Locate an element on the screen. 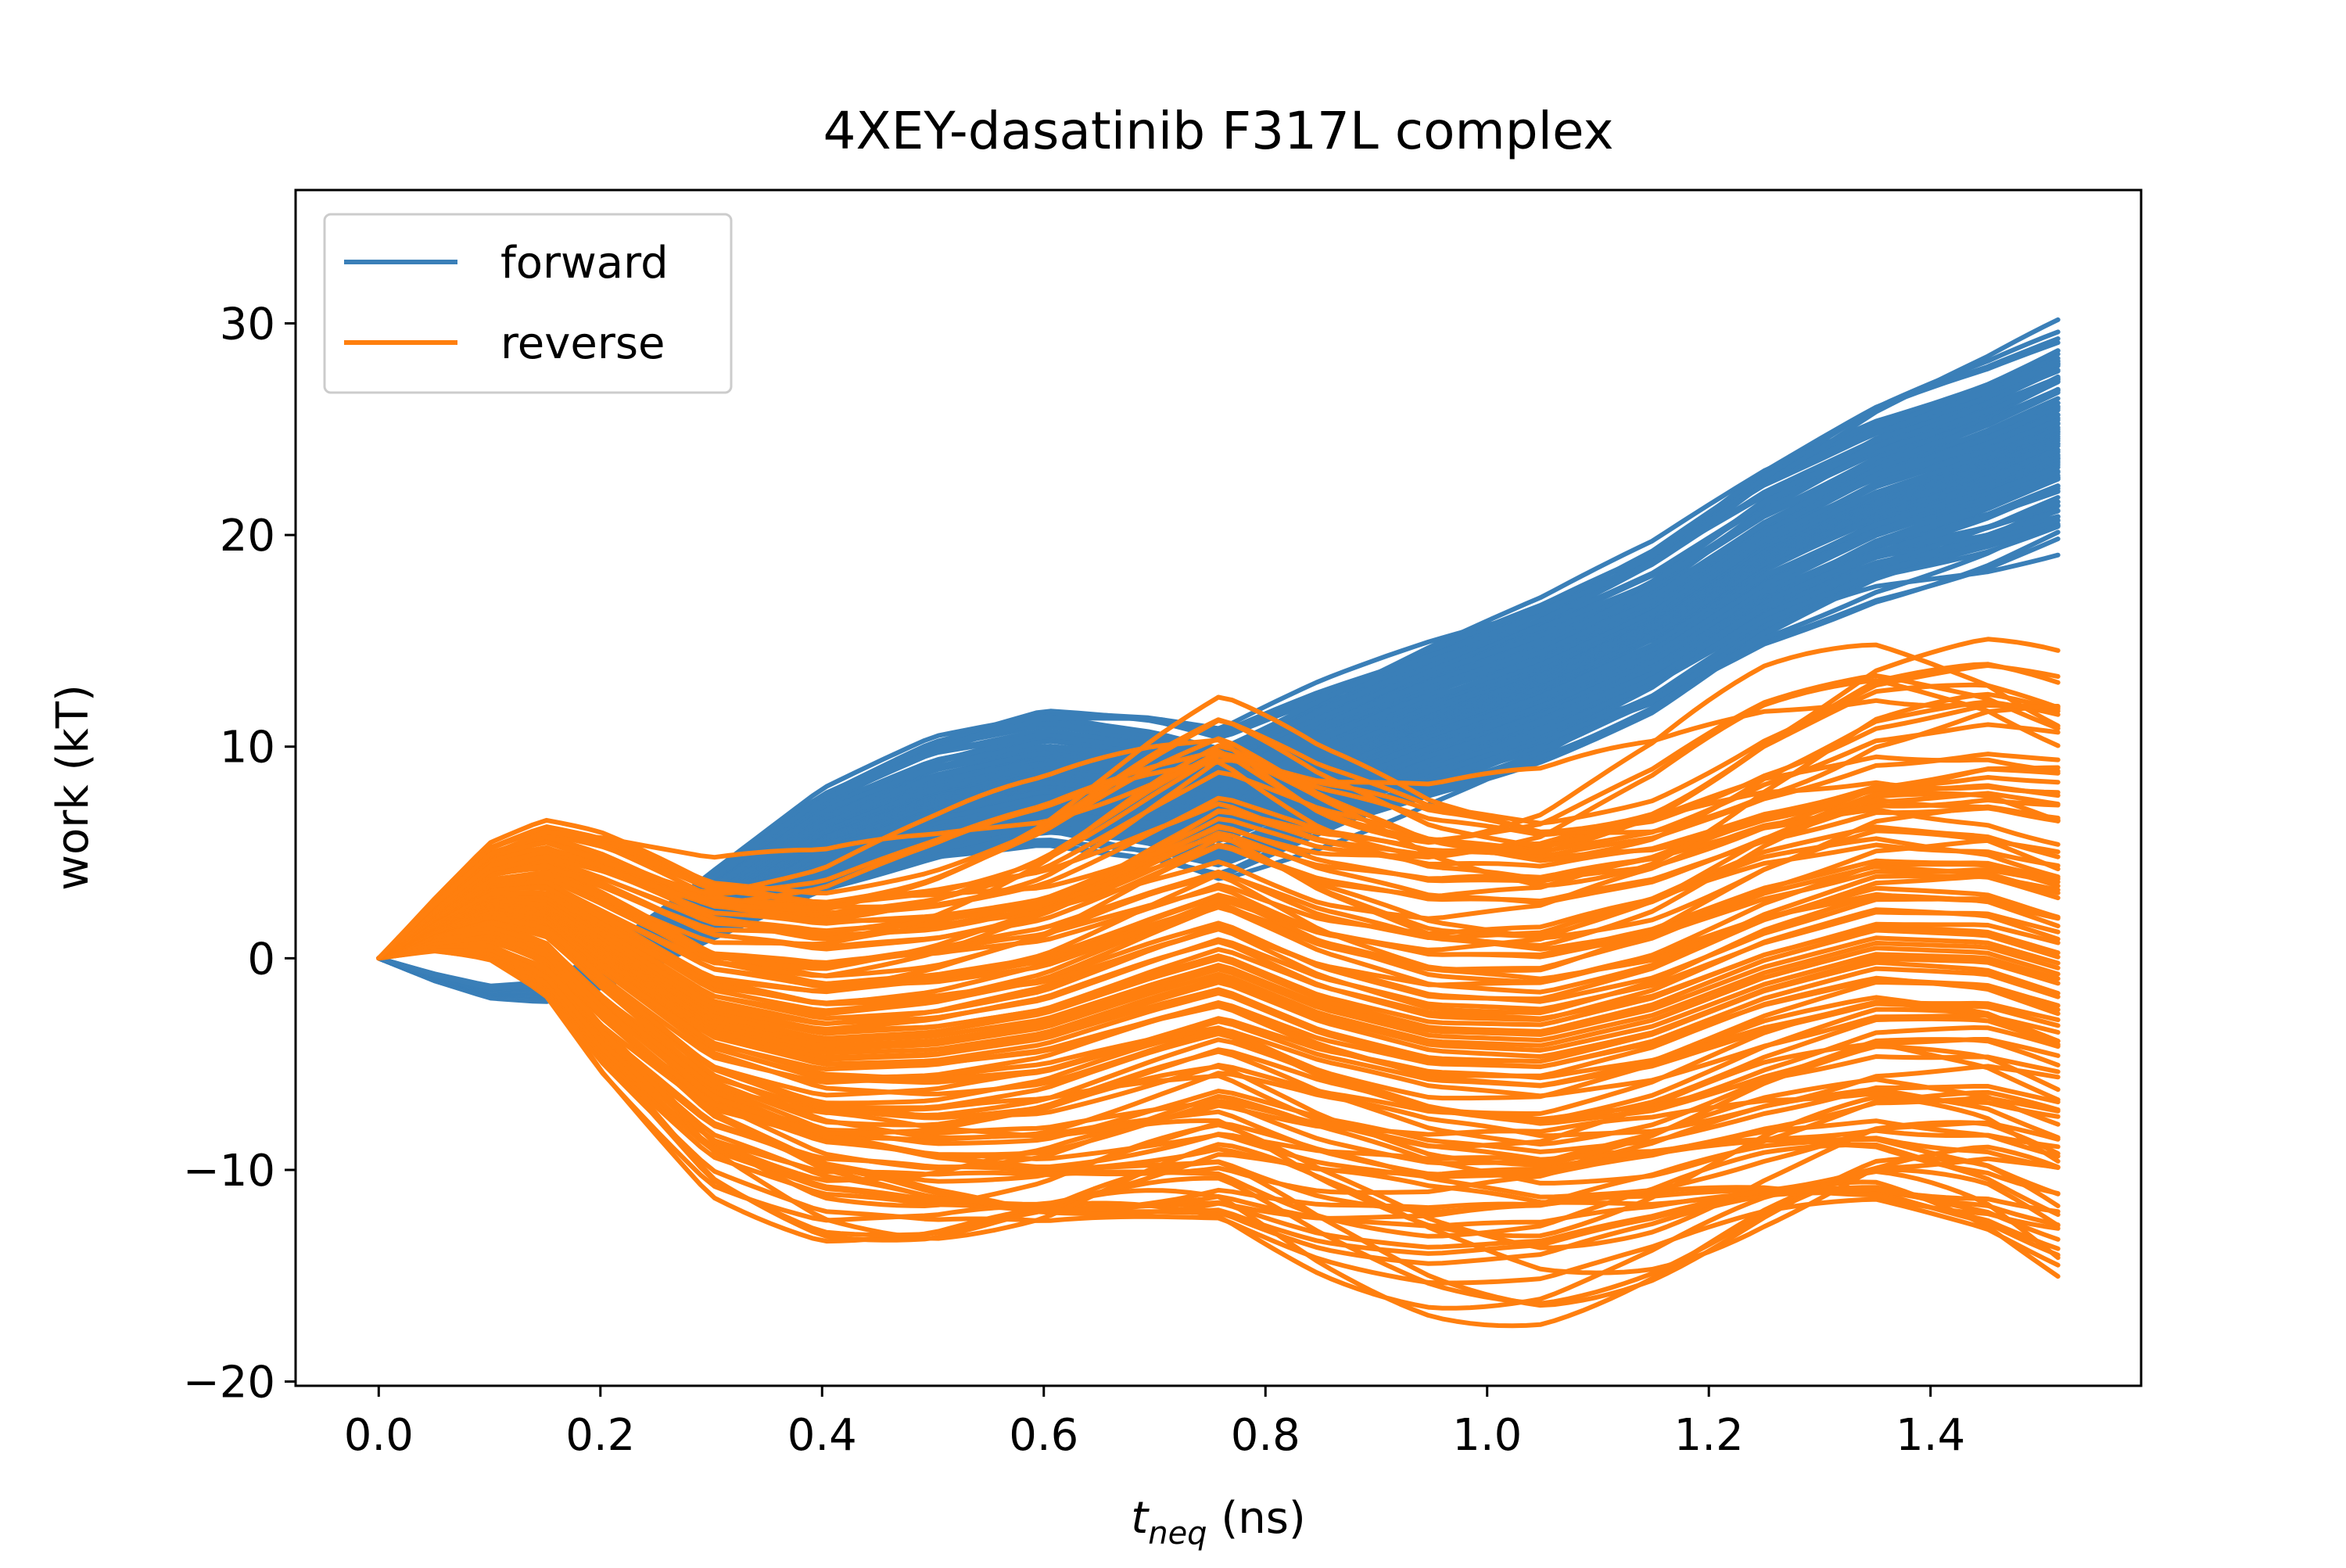 The width and height of the screenshot is (2346, 1568). legend-box is located at coordinates (528, 303).